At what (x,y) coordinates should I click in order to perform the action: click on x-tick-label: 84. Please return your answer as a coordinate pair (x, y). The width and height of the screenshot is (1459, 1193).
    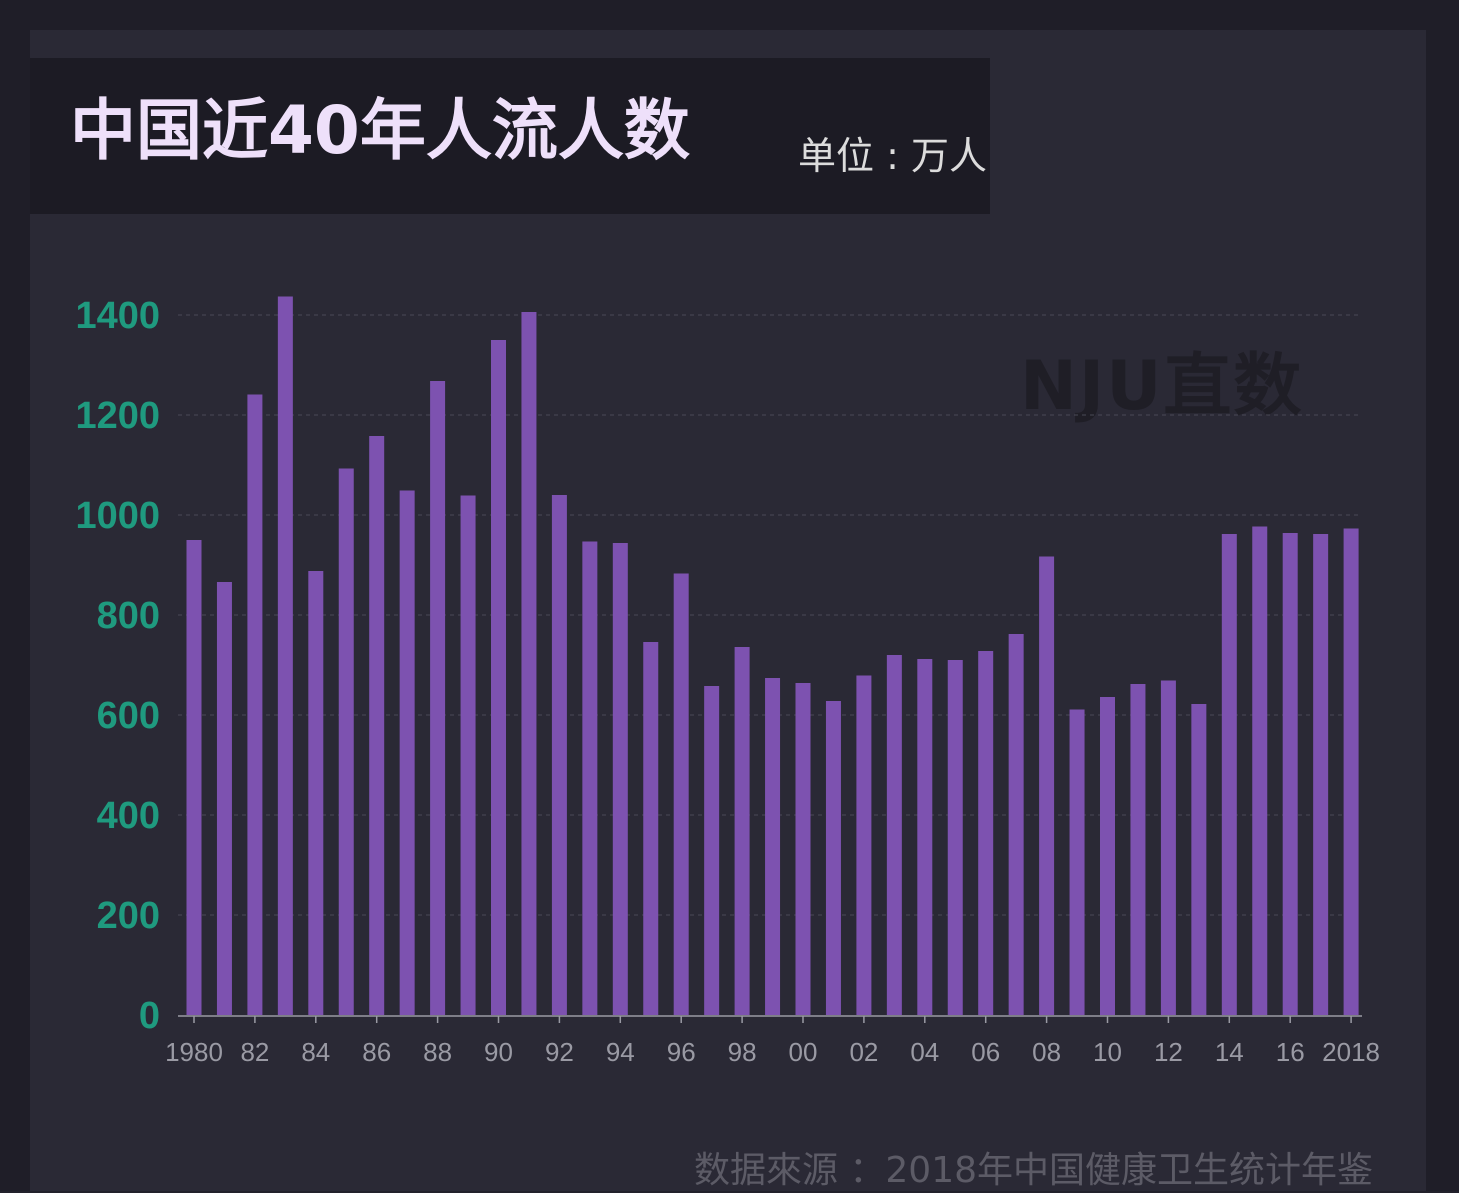
    Looking at the image, I should click on (315, 1052).